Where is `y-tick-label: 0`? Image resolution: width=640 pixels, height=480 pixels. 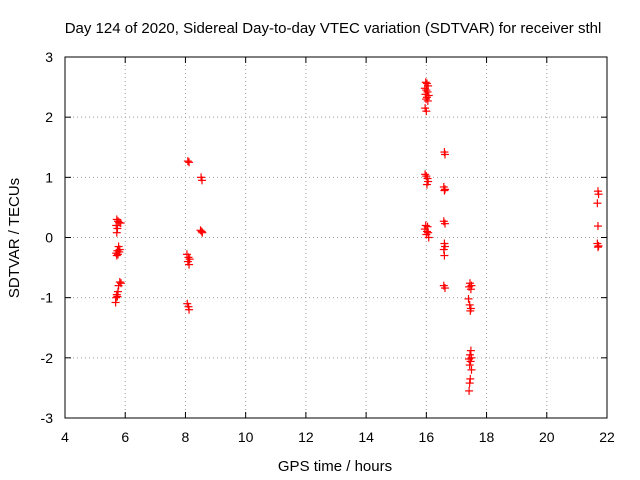
y-tick-label: 0 is located at coordinates (49, 238).